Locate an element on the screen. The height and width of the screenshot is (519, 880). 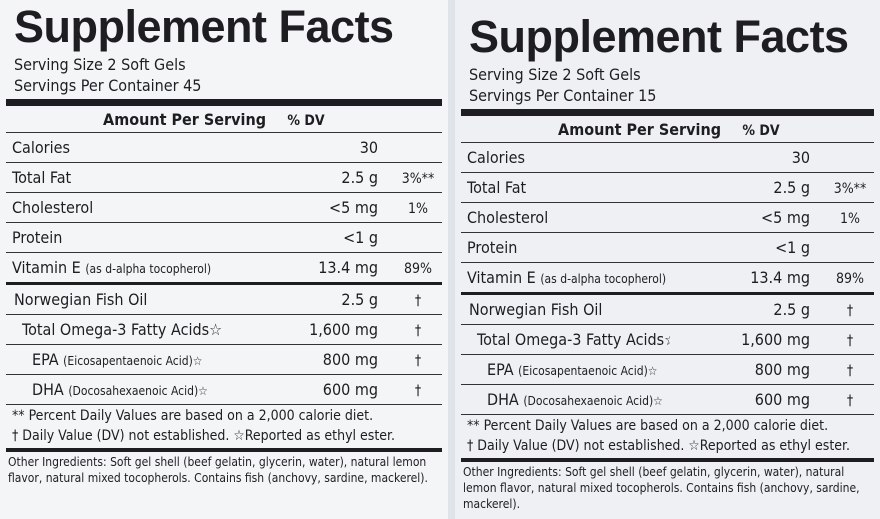
nutrient-label: Protein is located at coordinates (37, 237).